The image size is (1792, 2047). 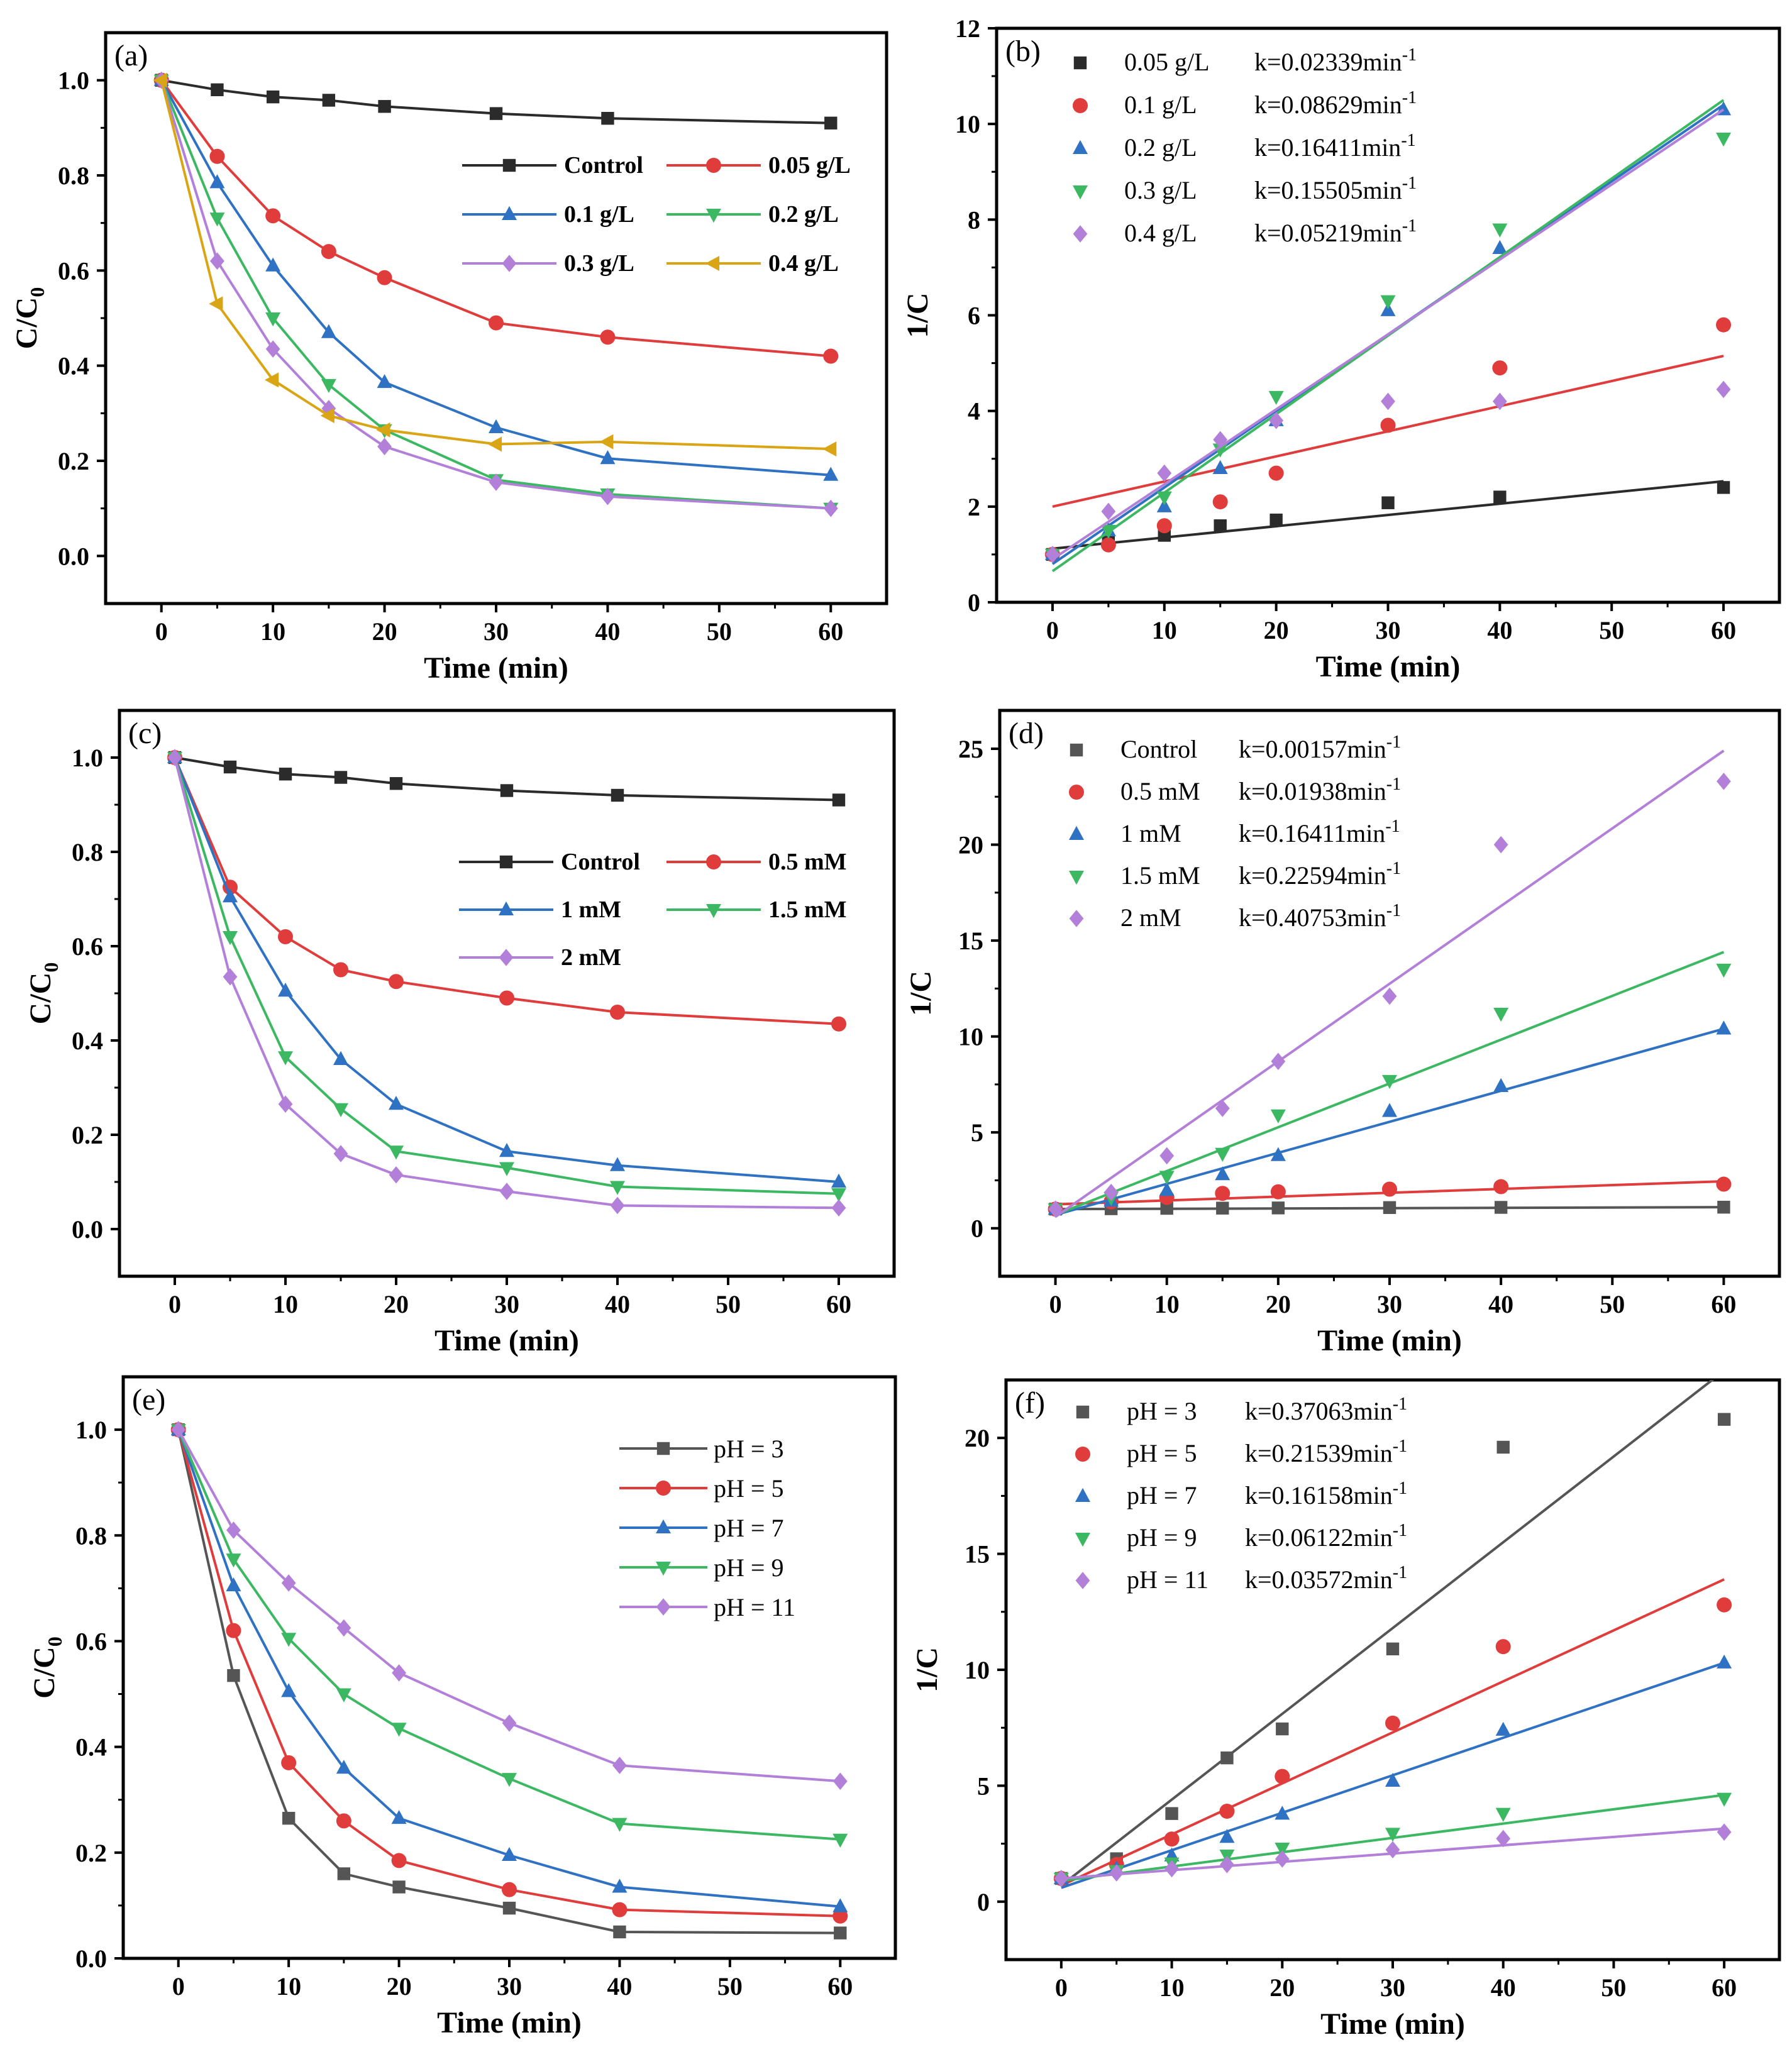 What do you see at coordinates (1167, 62) in the screenshot?
I see `legend-label: 0.05 g/L` at bounding box center [1167, 62].